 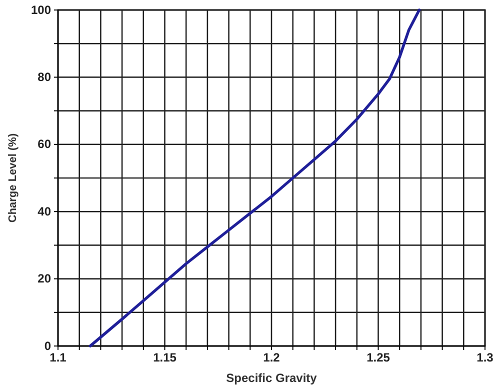 I want to click on y-tick-label: 0, so click(x=48, y=345).